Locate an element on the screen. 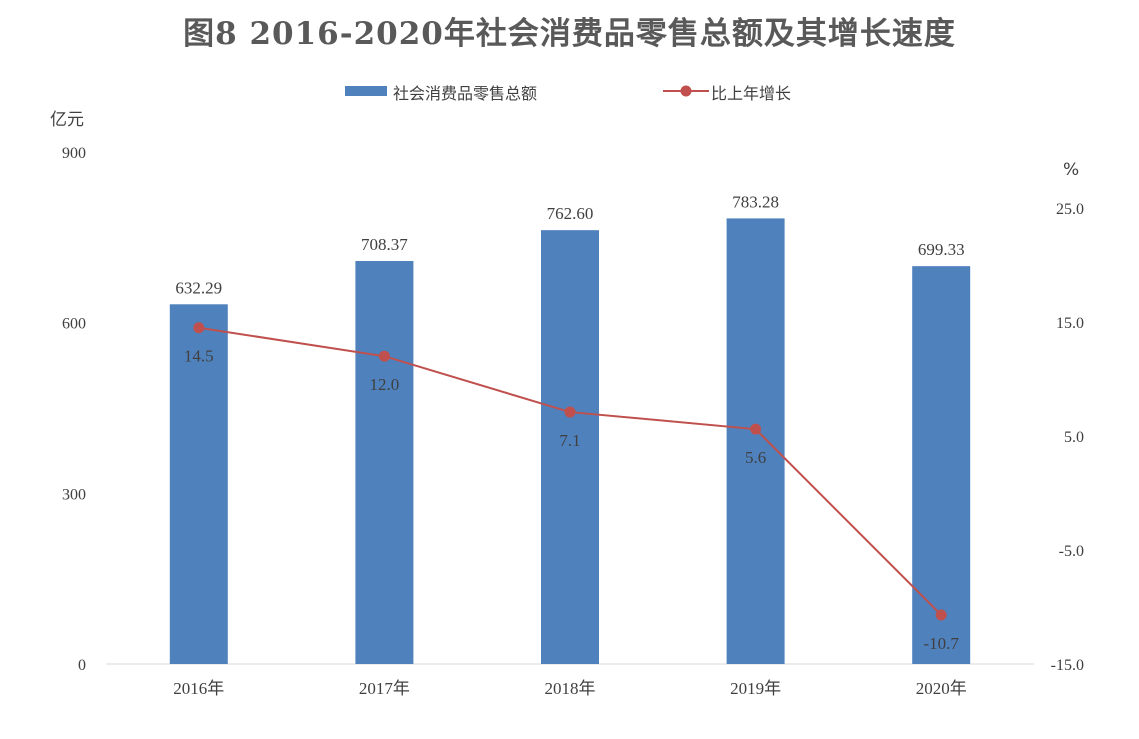  bar-value-label: 699.33 is located at coordinates (941, 249).